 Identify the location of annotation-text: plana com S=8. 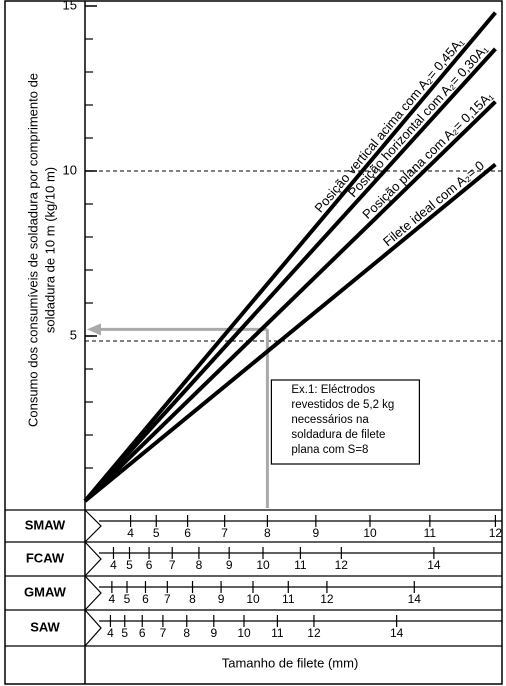
(329, 450).